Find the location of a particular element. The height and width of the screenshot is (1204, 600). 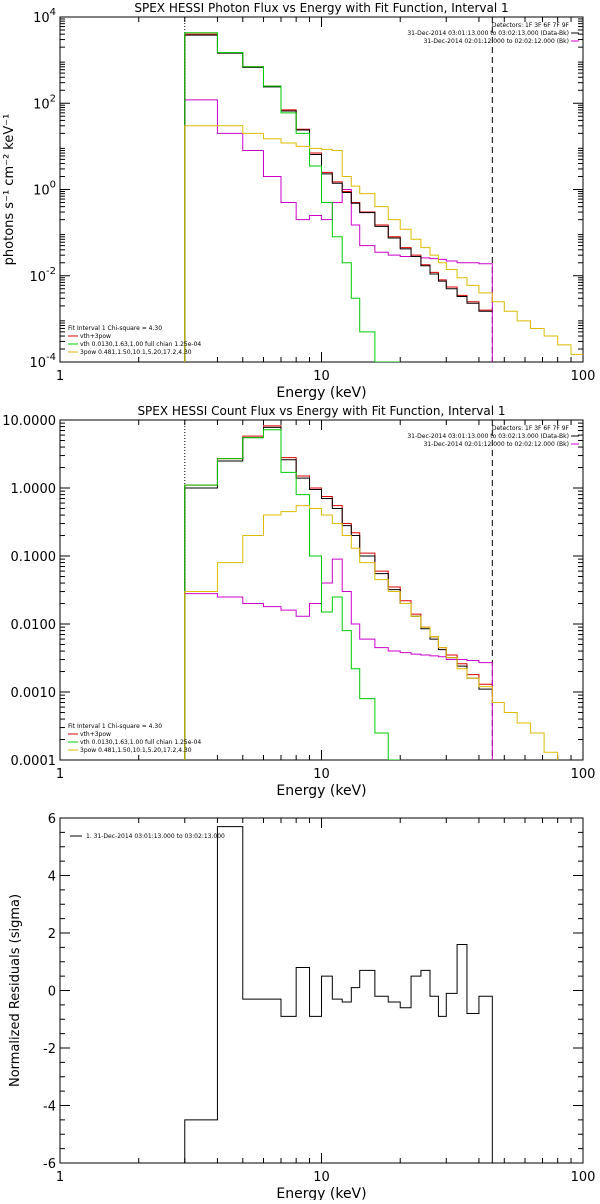

y-tick-label: 2 is located at coordinates (52, 934).